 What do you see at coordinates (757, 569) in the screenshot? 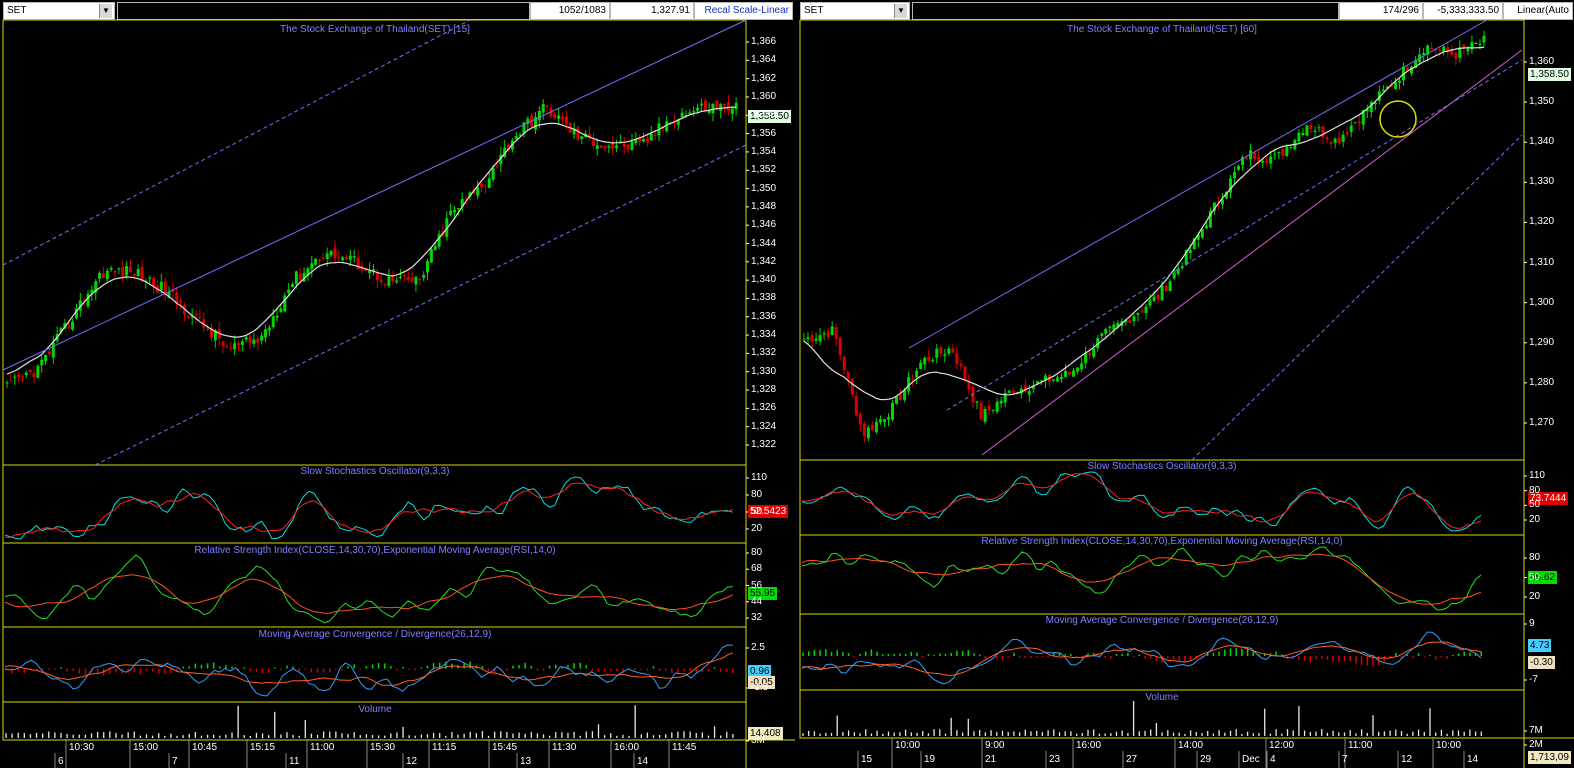
I see `rsi-tick-label: 68` at bounding box center [757, 569].